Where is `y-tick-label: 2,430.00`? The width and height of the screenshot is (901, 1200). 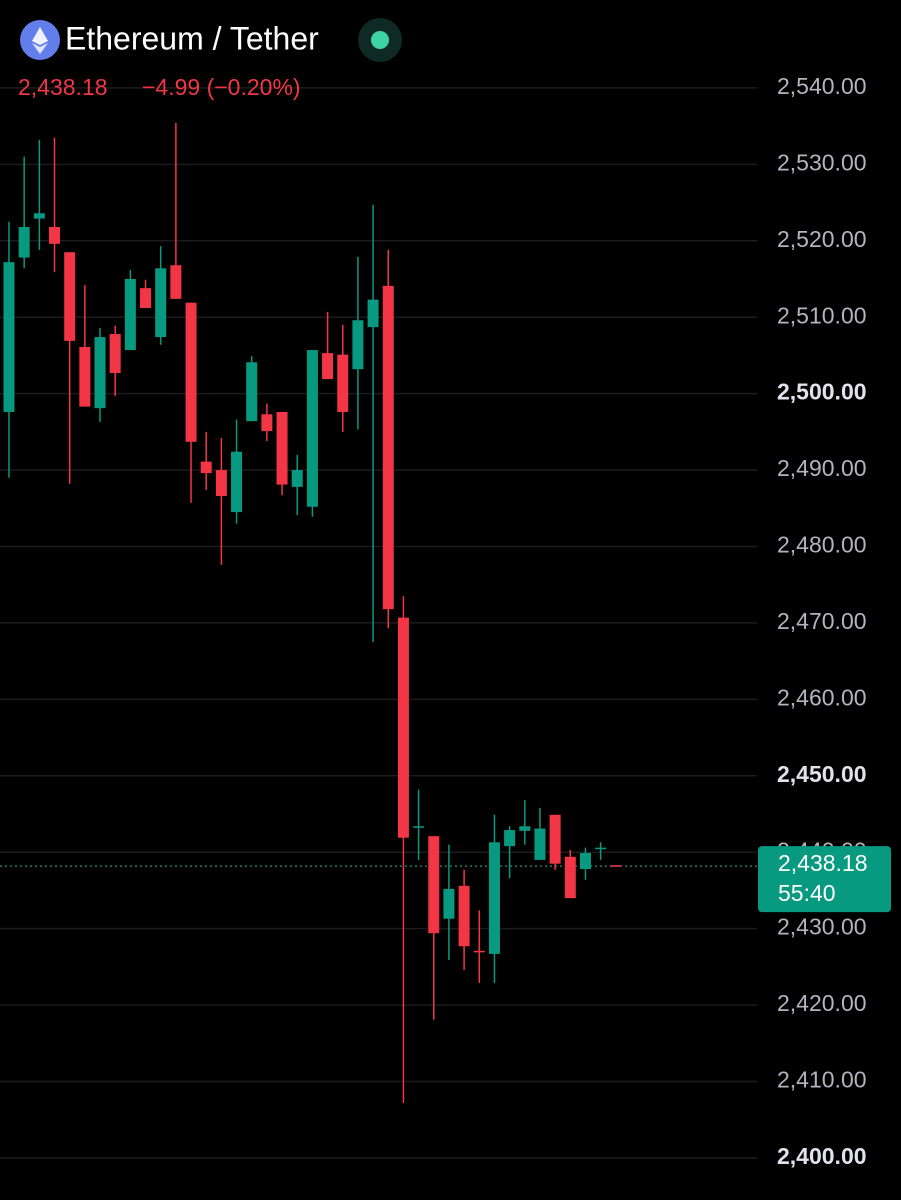 y-tick-label: 2,430.00 is located at coordinates (822, 927).